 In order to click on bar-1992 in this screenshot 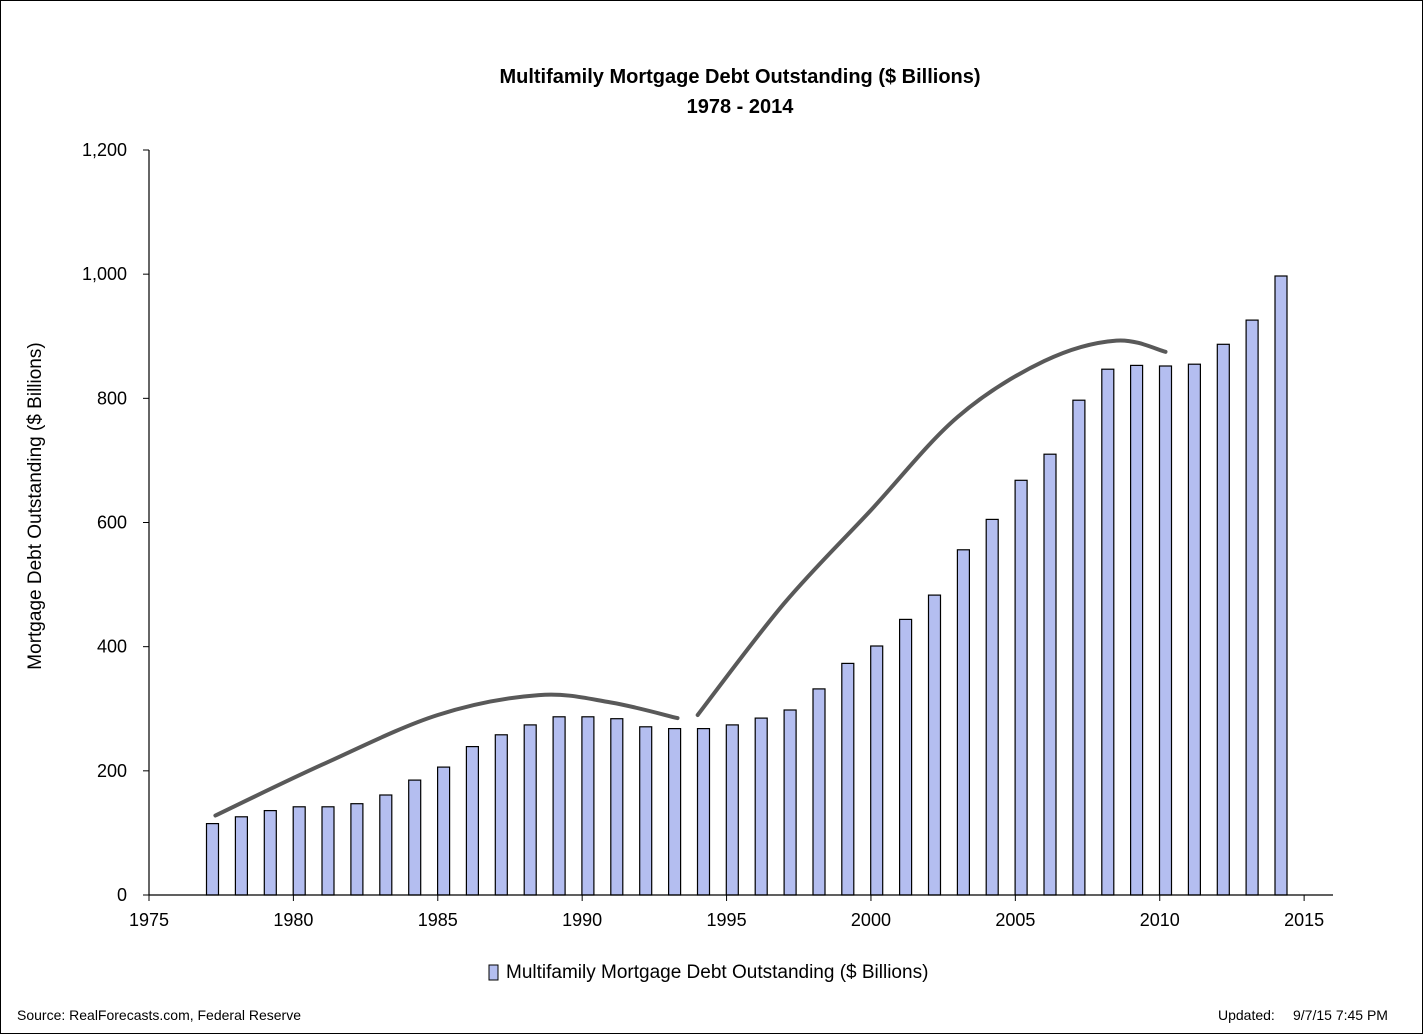, I will do `click(646, 811)`.